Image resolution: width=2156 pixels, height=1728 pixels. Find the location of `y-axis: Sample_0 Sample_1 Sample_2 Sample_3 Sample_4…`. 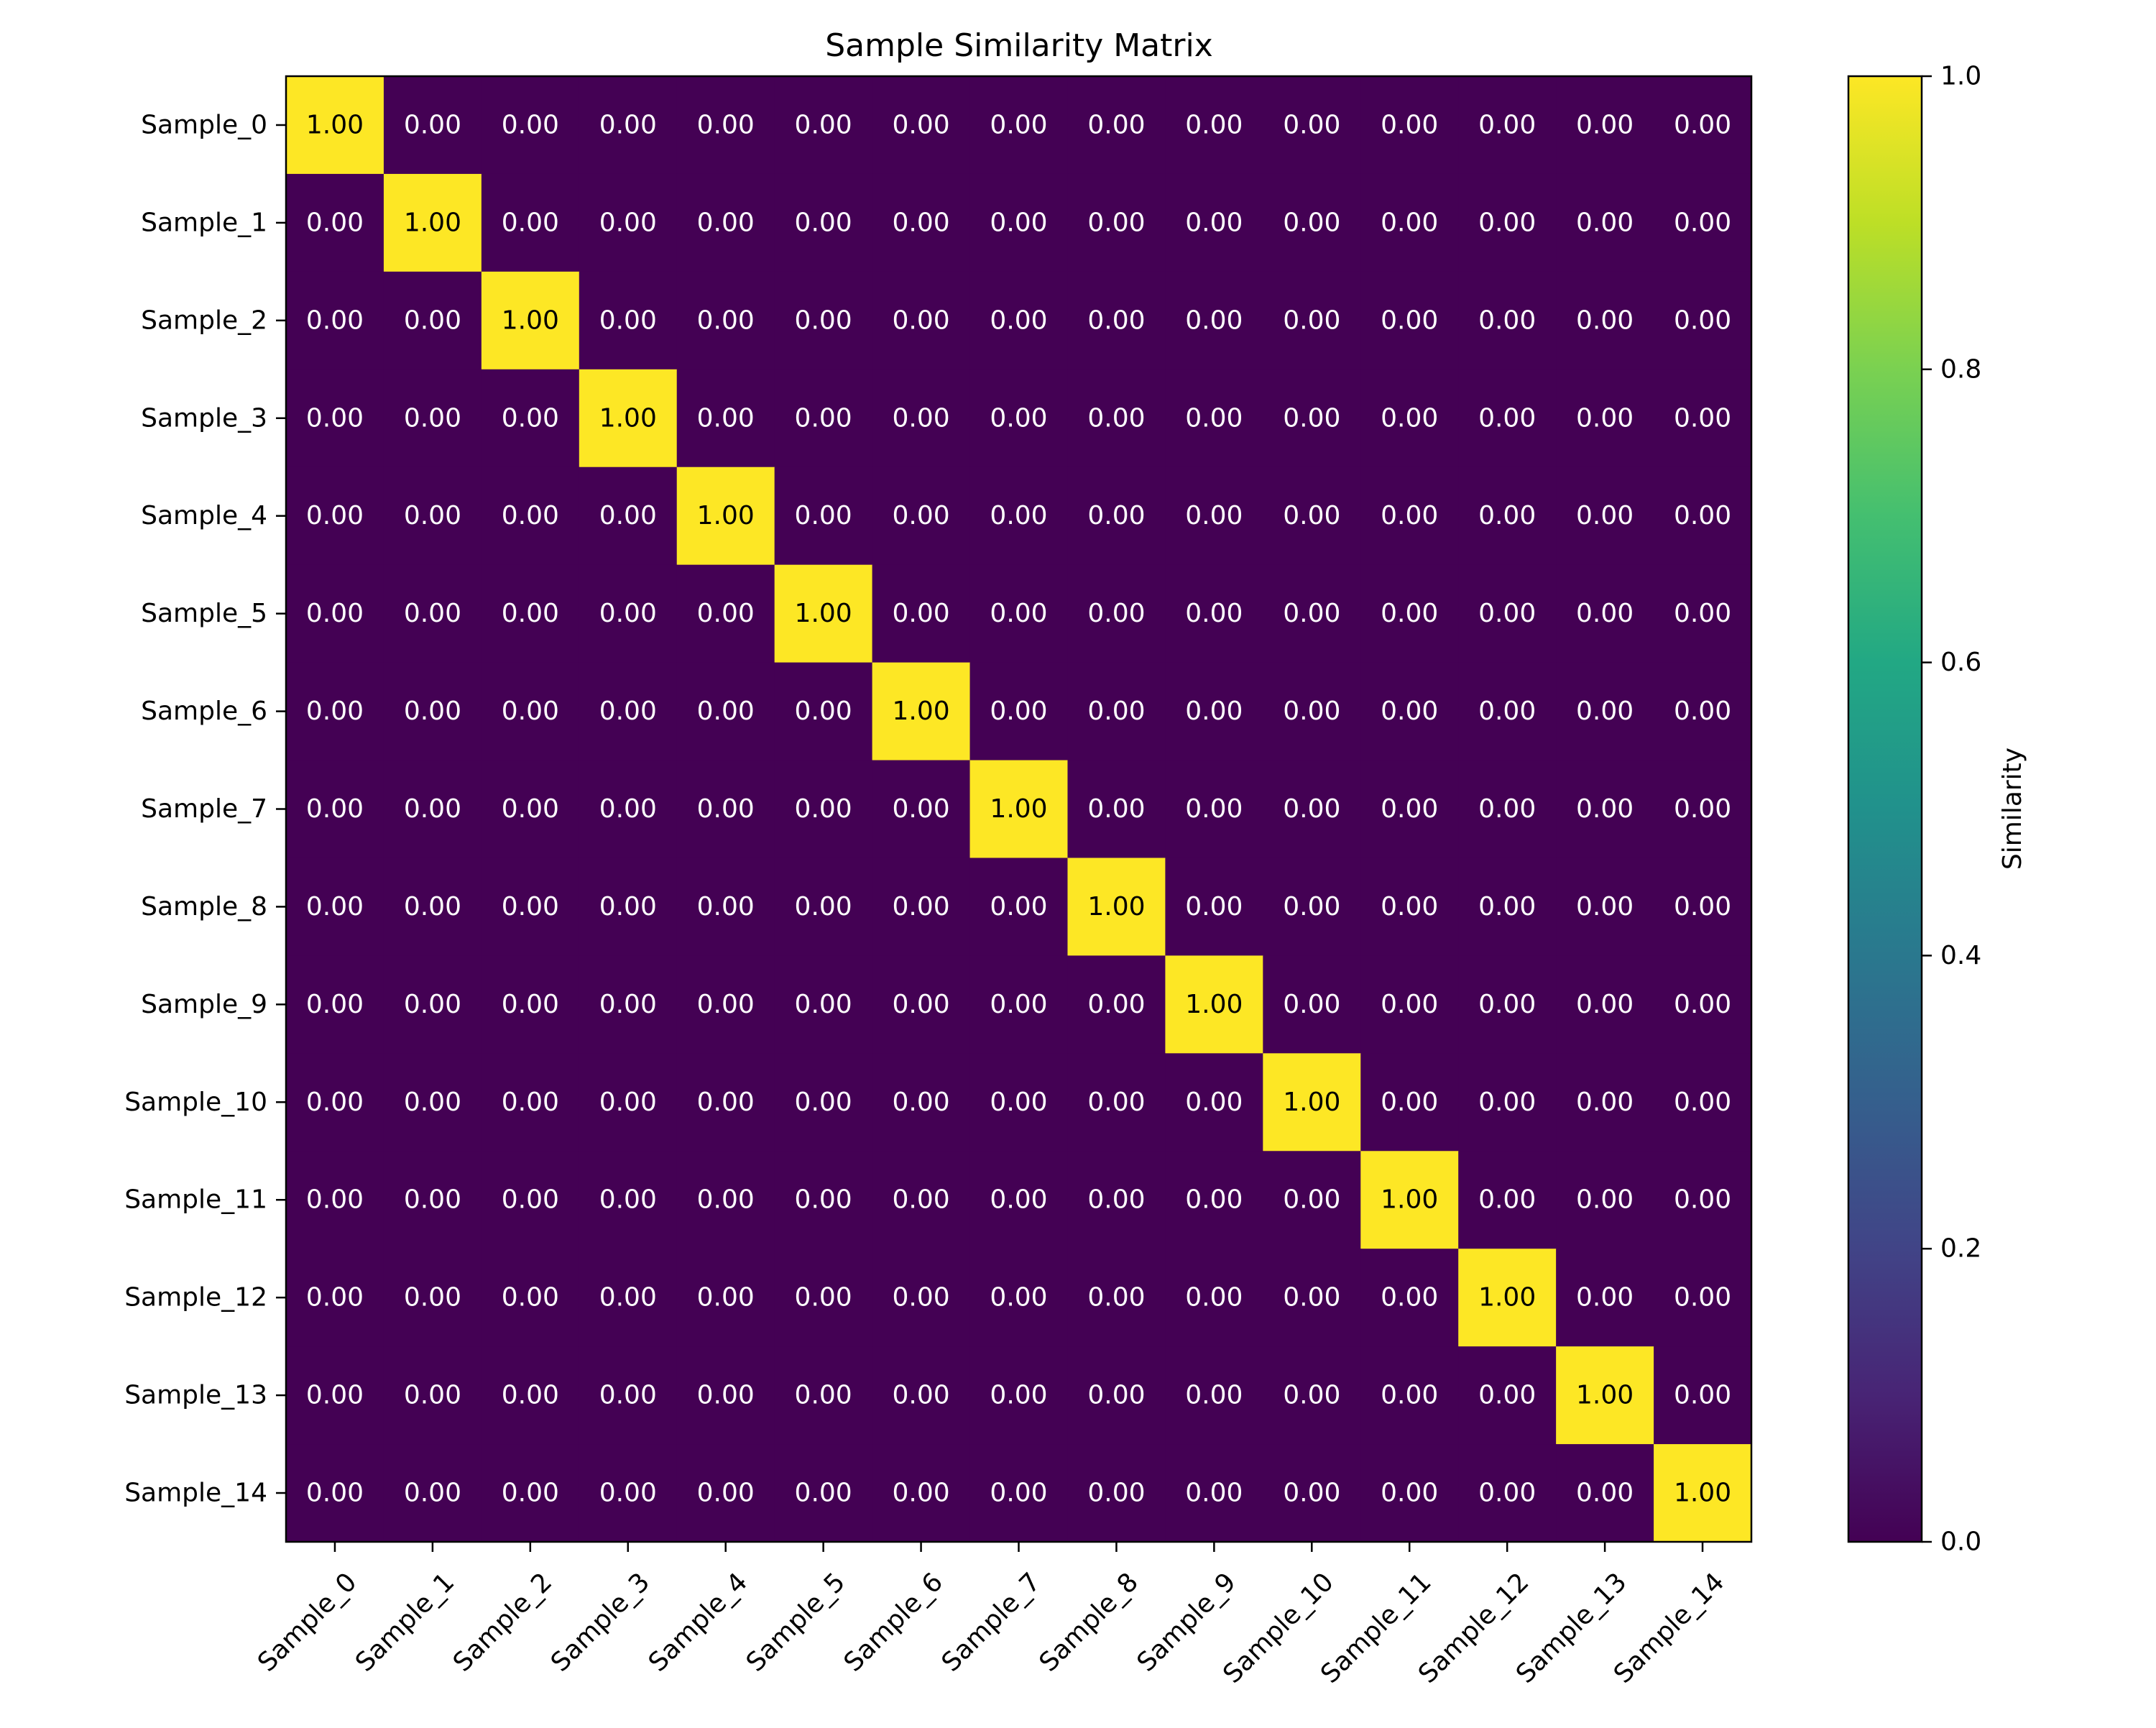

y-axis: Sample_0 Sample_1 Sample_2 Sample_3 Sample_4… is located at coordinates (205, 809).